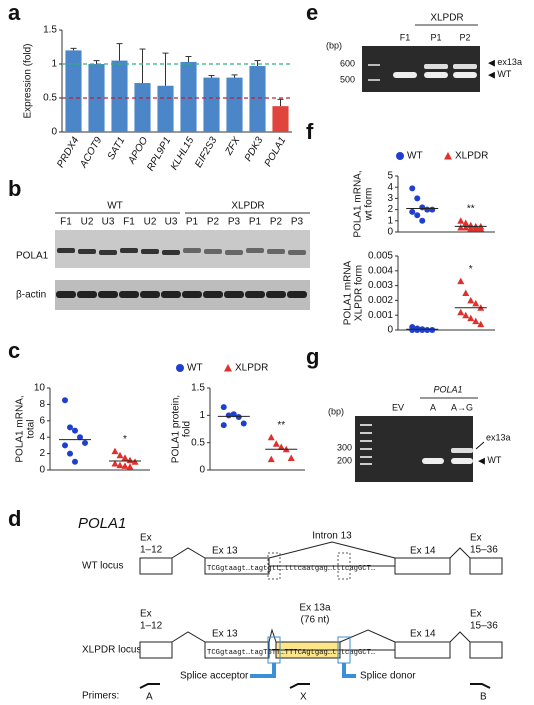  What do you see at coordinates (213, 222) in the screenshot?
I see `blot-lane: P2` at bounding box center [213, 222].